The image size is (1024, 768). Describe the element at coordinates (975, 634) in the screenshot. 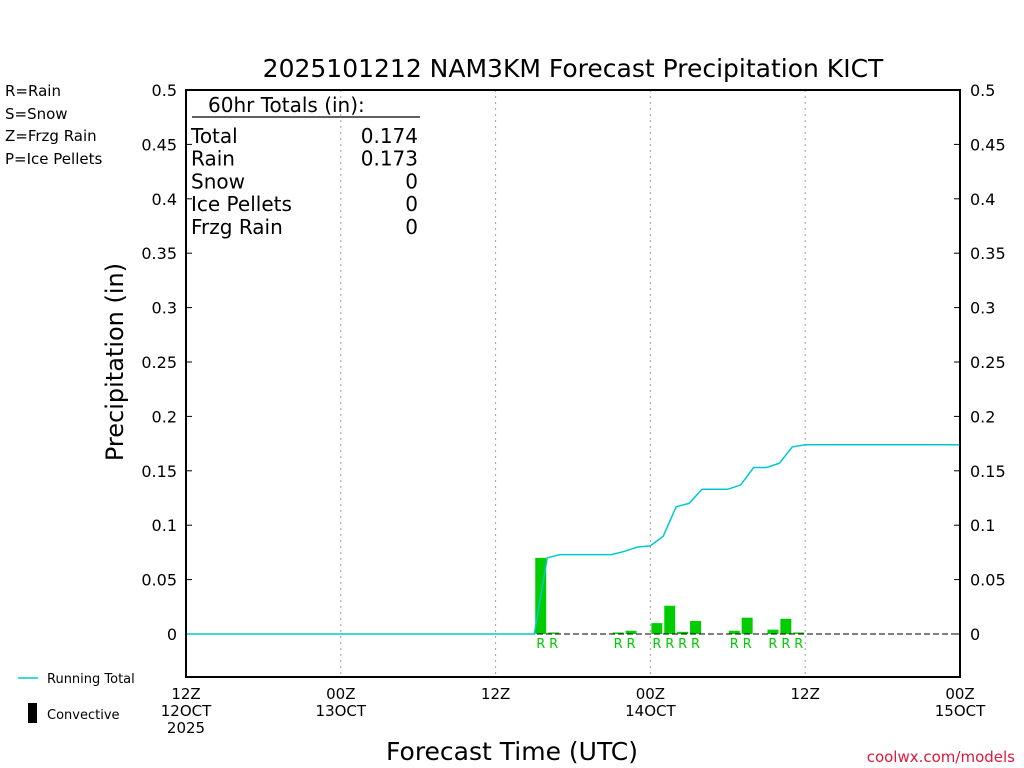

I see `y-tick-label-right: 0` at that location.